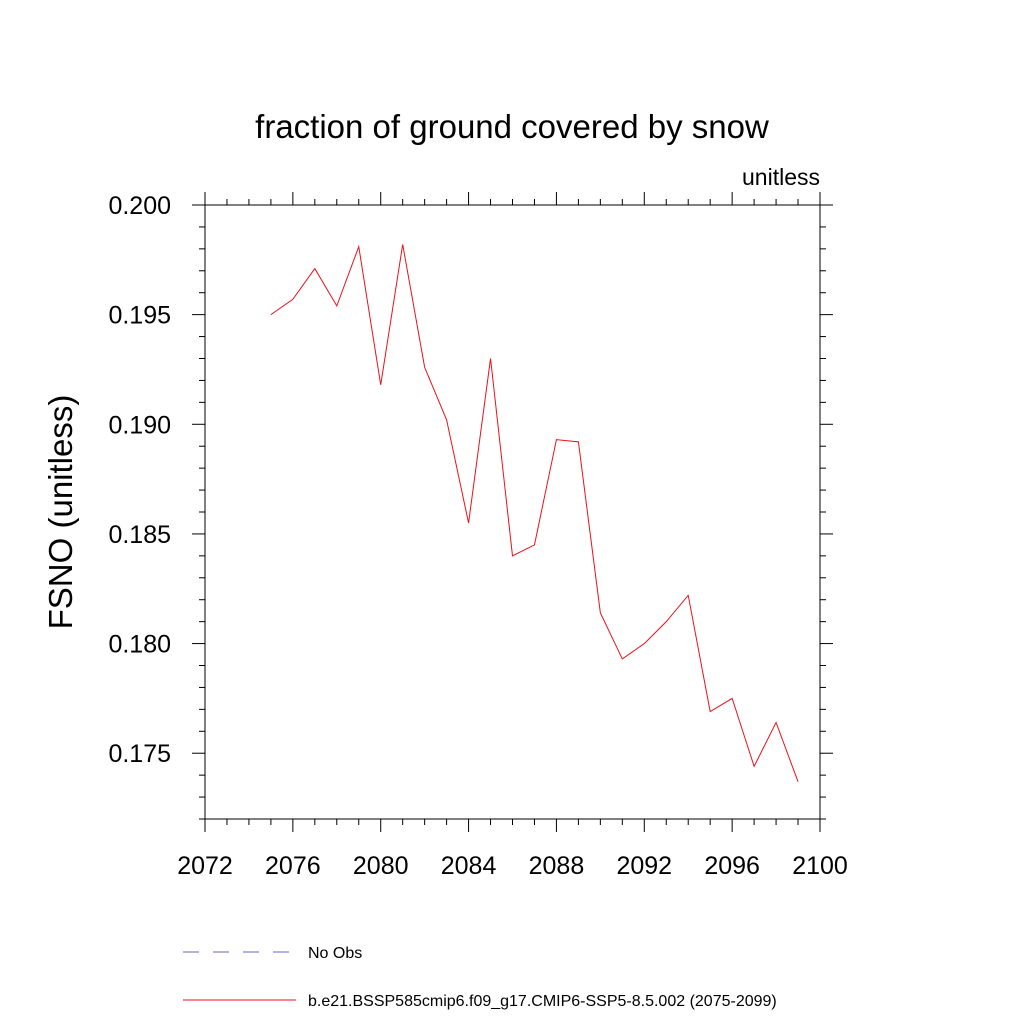  Describe the element at coordinates (293, 866) in the screenshot. I see `x-tick-label: 2076` at that location.